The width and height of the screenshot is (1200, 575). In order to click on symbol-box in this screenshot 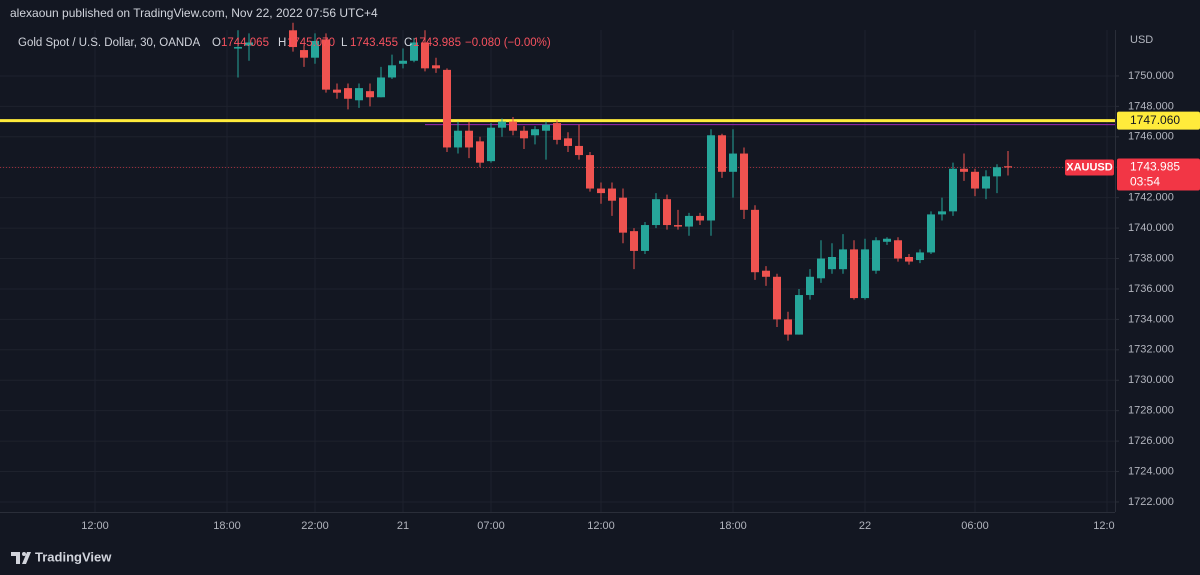, I will do `click(1089, 167)`.